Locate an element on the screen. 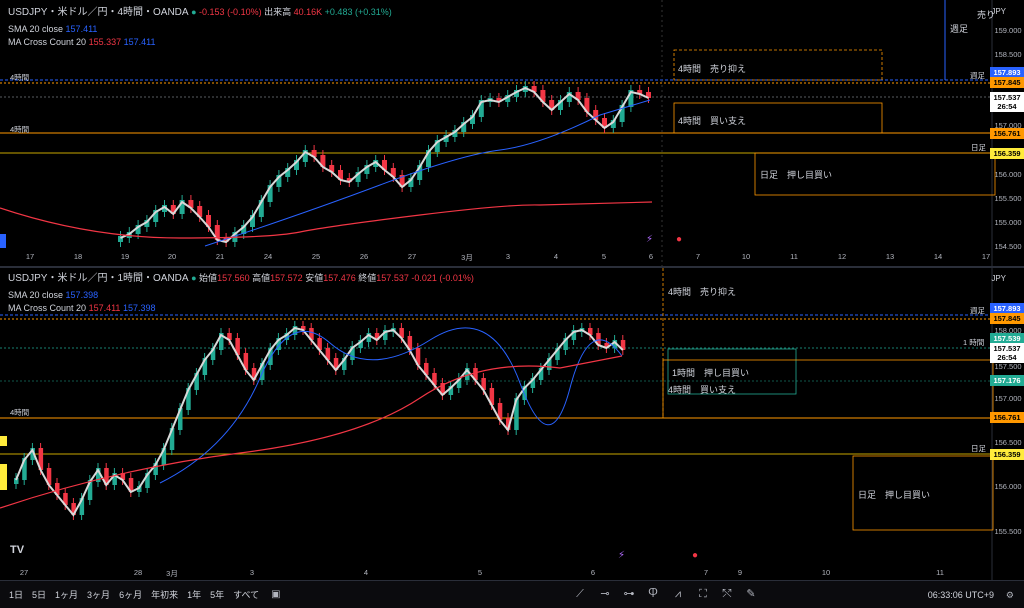 Image resolution: width=1024 pixels, height=608 pixels. settings-icon: ⚙ is located at coordinates (1009, 595).